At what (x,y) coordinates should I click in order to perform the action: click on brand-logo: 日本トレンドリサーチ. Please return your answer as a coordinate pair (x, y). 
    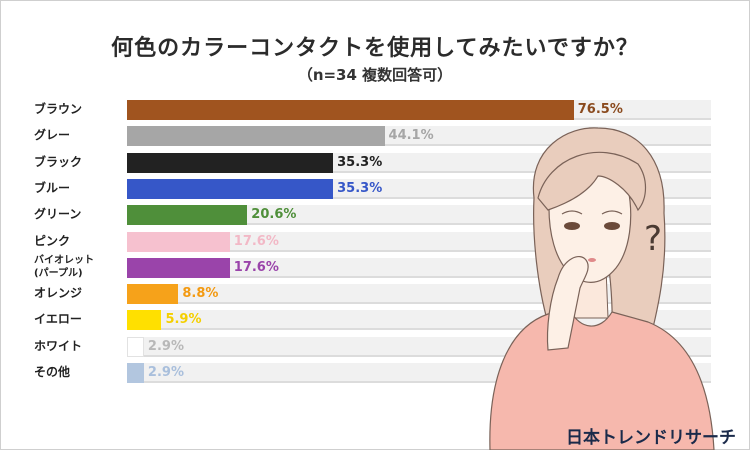
    Looking at the image, I should click on (651, 438).